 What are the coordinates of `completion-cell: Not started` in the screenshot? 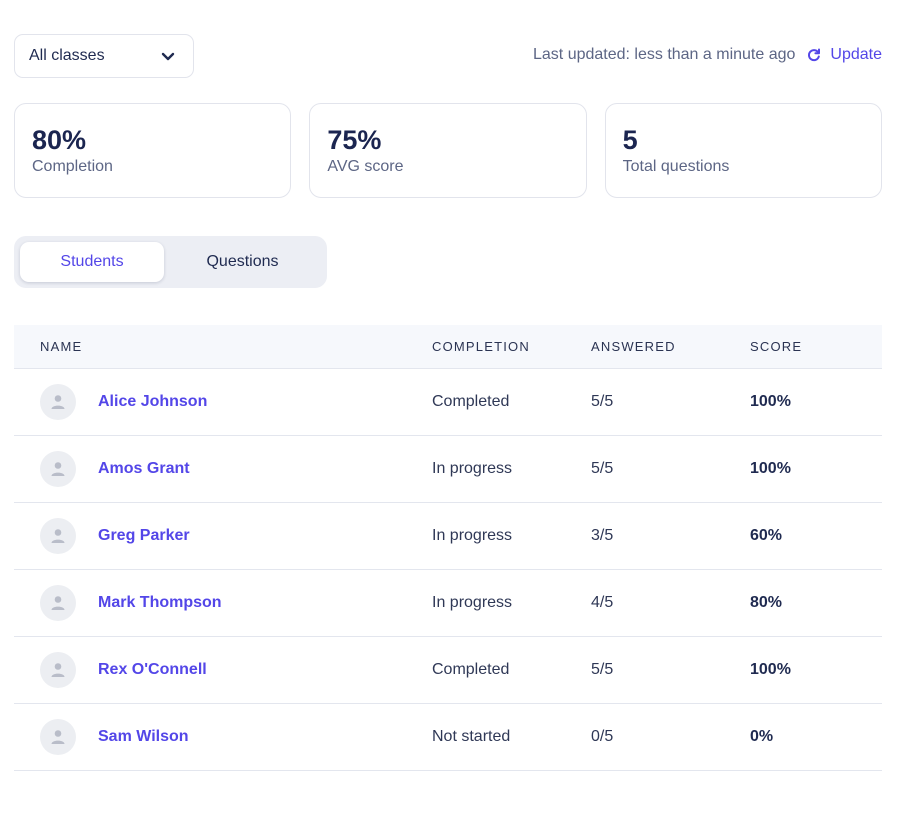 It's located at (471, 736).